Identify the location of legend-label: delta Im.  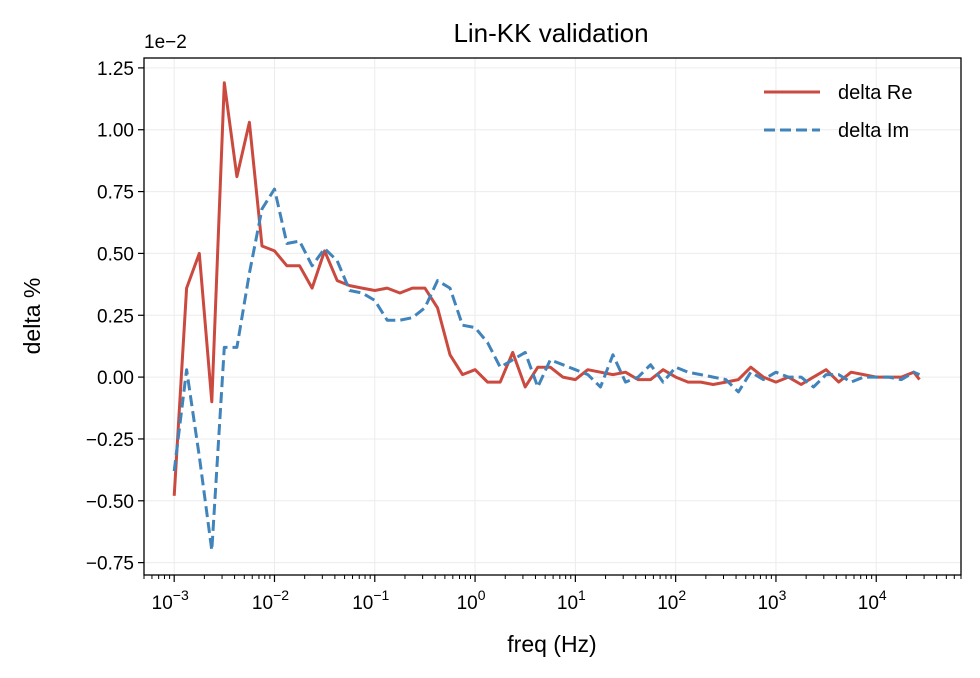
(873, 131).